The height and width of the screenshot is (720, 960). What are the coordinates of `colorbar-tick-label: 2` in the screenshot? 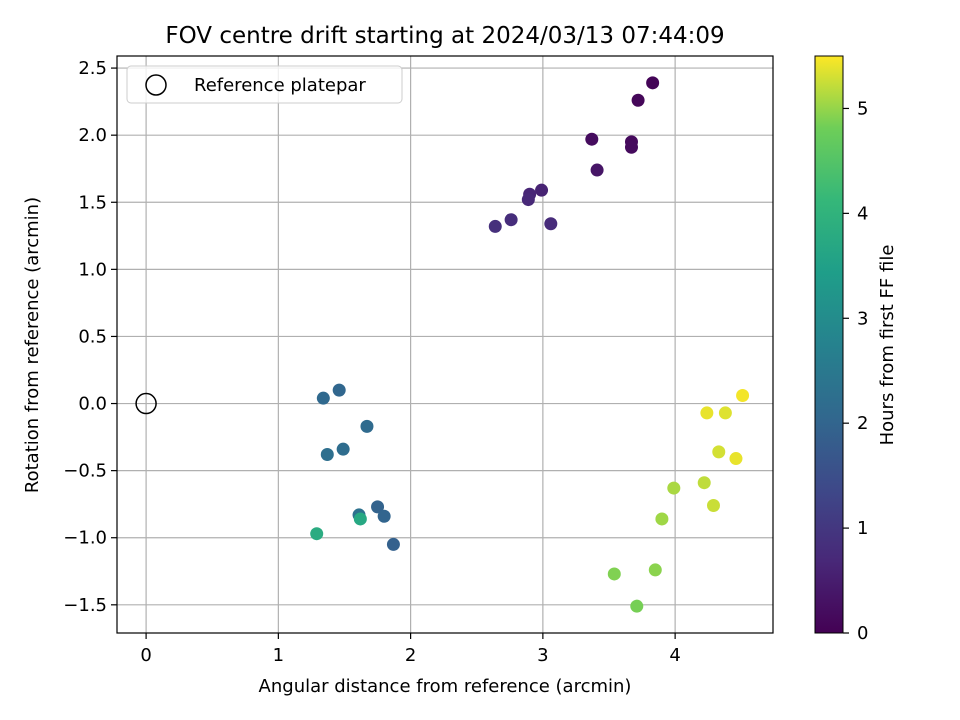 It's located at (862, 423).